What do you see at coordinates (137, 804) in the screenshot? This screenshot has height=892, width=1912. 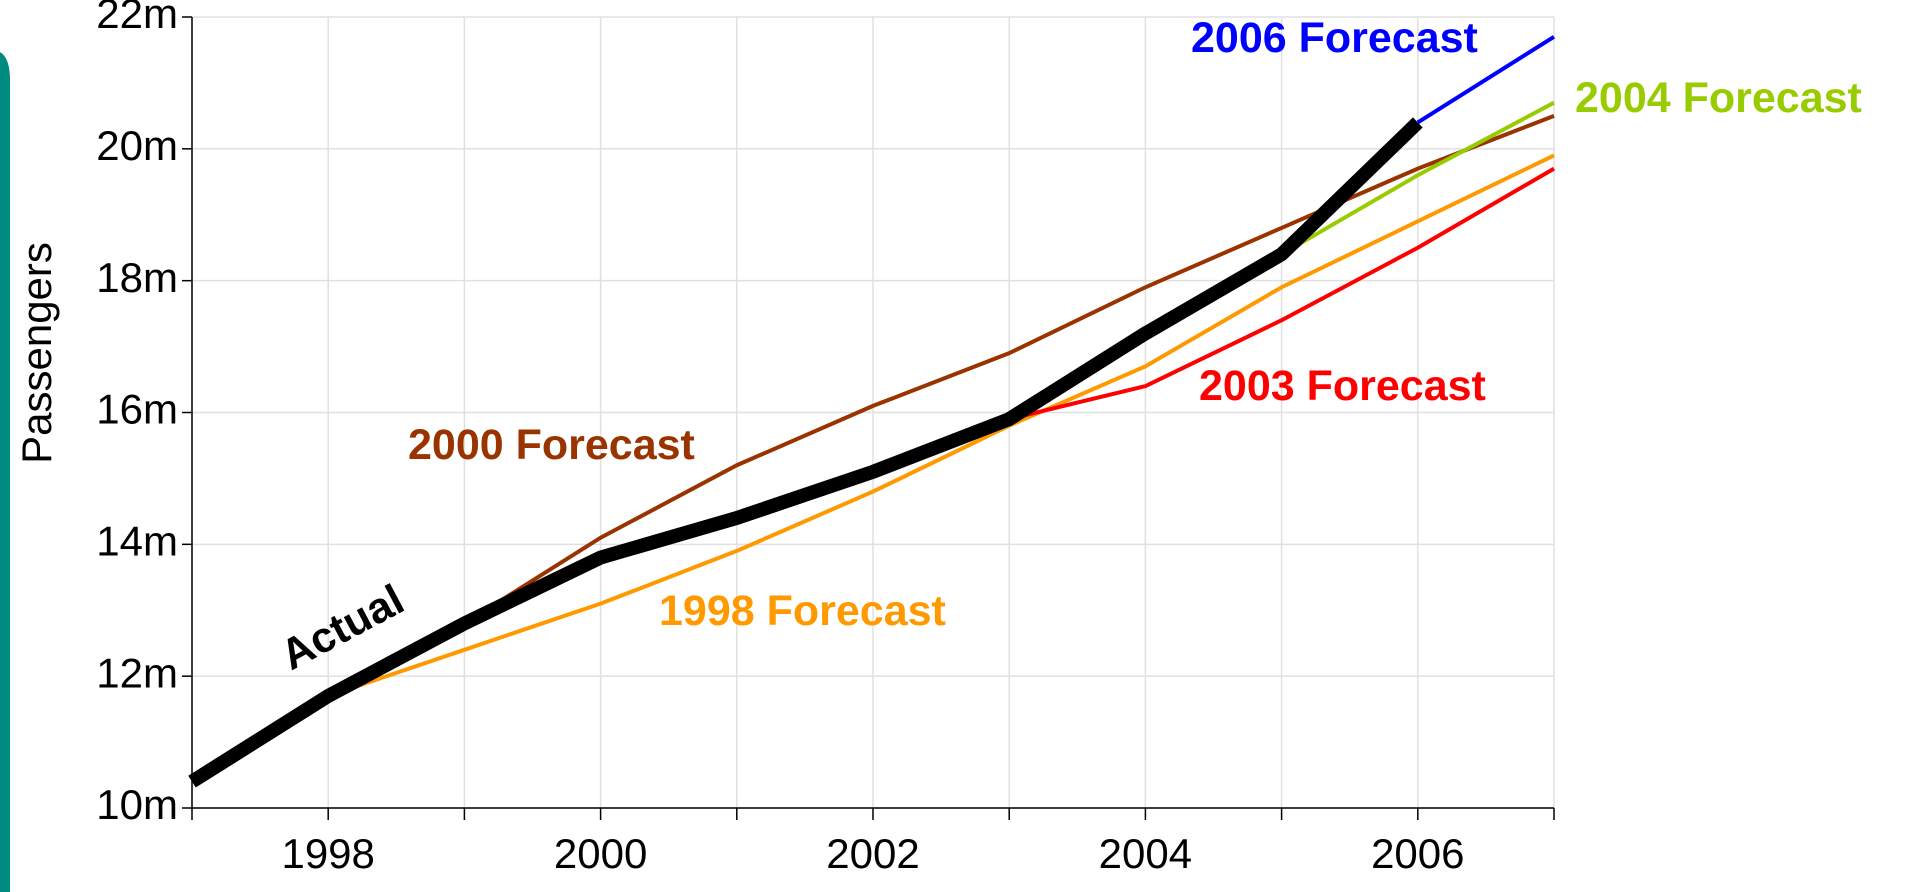 I see `y-tick-label: 10m` at bounding box center [137, 804].